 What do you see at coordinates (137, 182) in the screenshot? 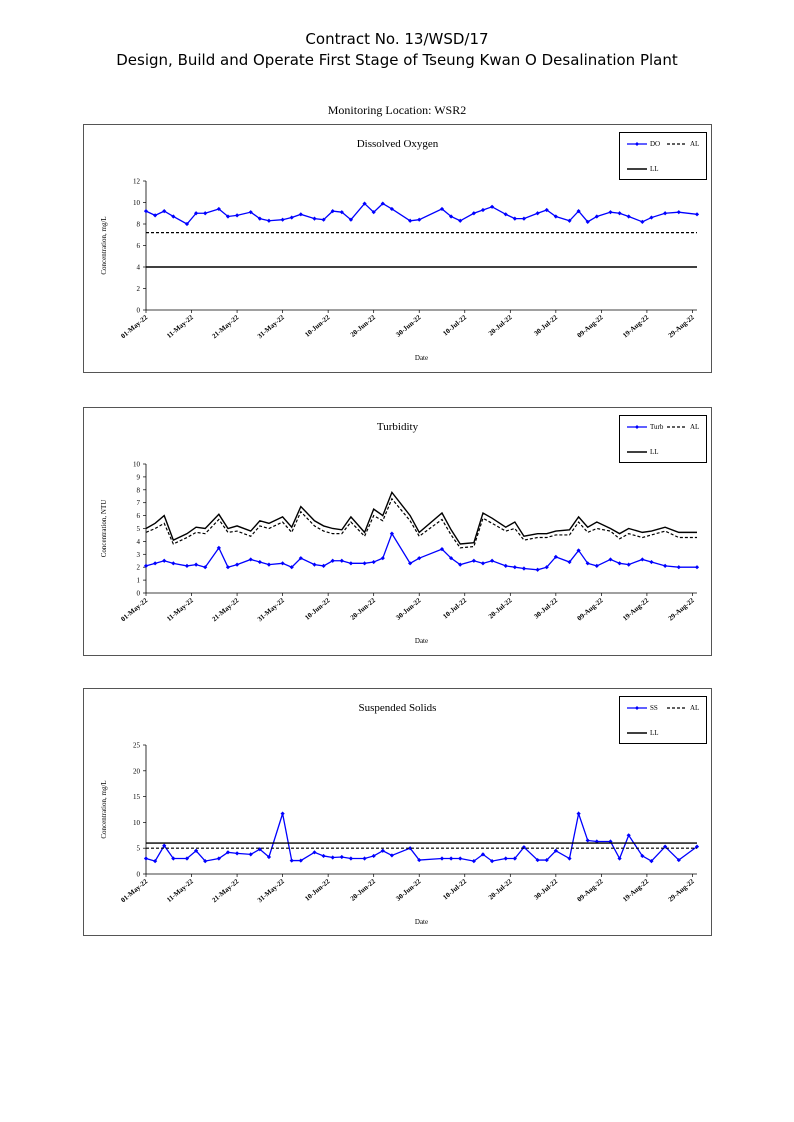
I see `y-tick-label: 12` at bounding box center [137, 182].